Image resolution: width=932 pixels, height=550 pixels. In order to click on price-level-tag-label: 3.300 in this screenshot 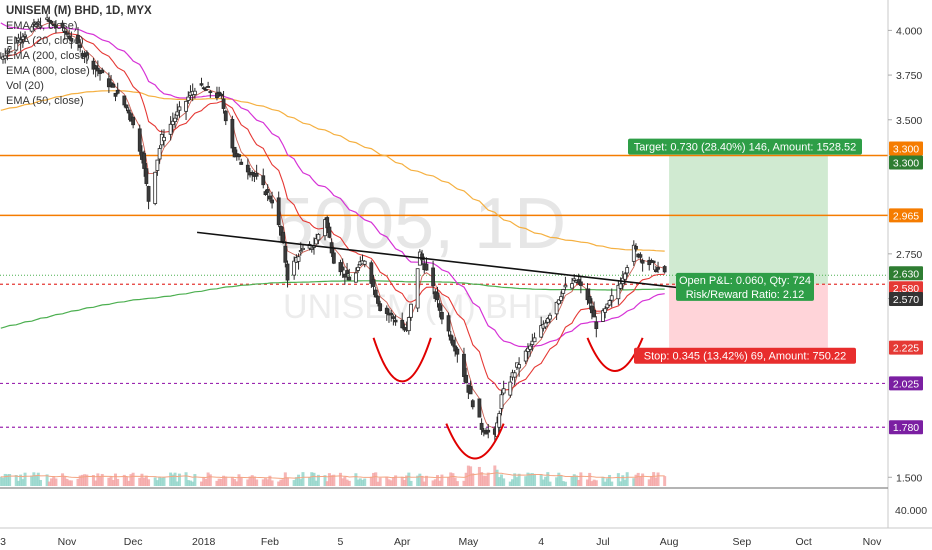, I will do `click(906, 150)`.